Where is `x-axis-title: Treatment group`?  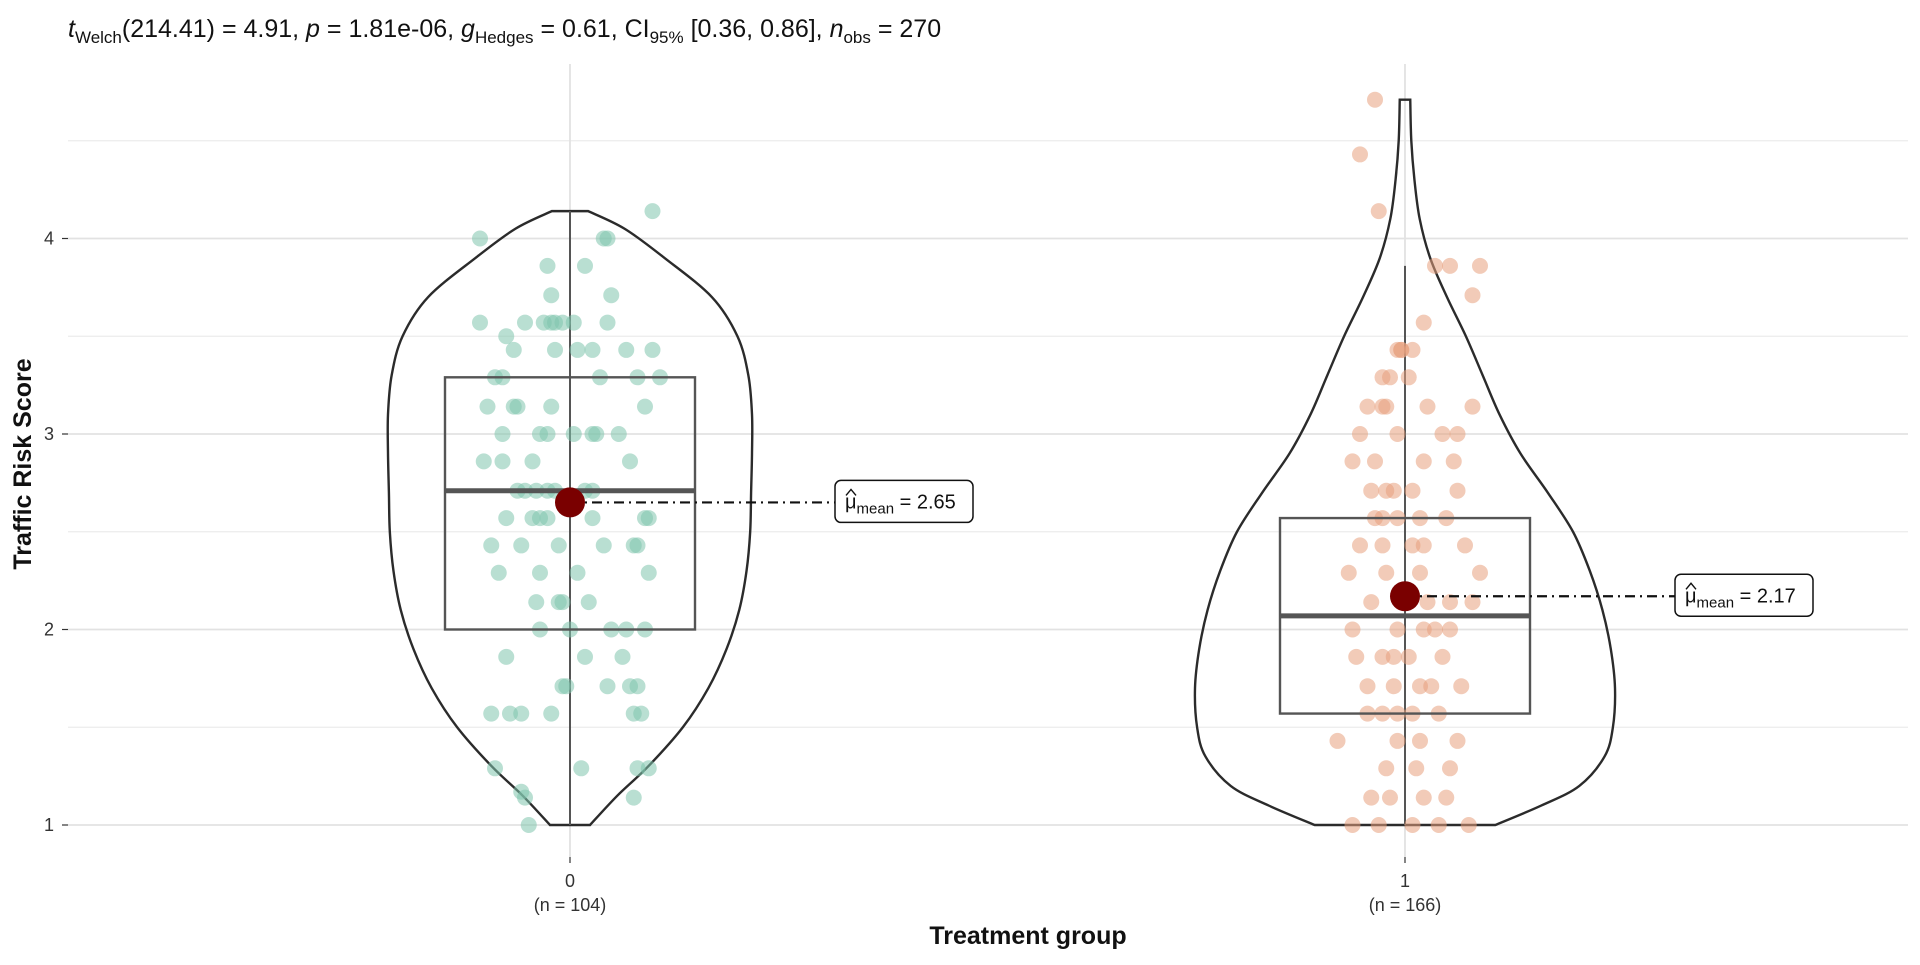 x-axis-title: Treatment group is located at coordinates (1027, 936).